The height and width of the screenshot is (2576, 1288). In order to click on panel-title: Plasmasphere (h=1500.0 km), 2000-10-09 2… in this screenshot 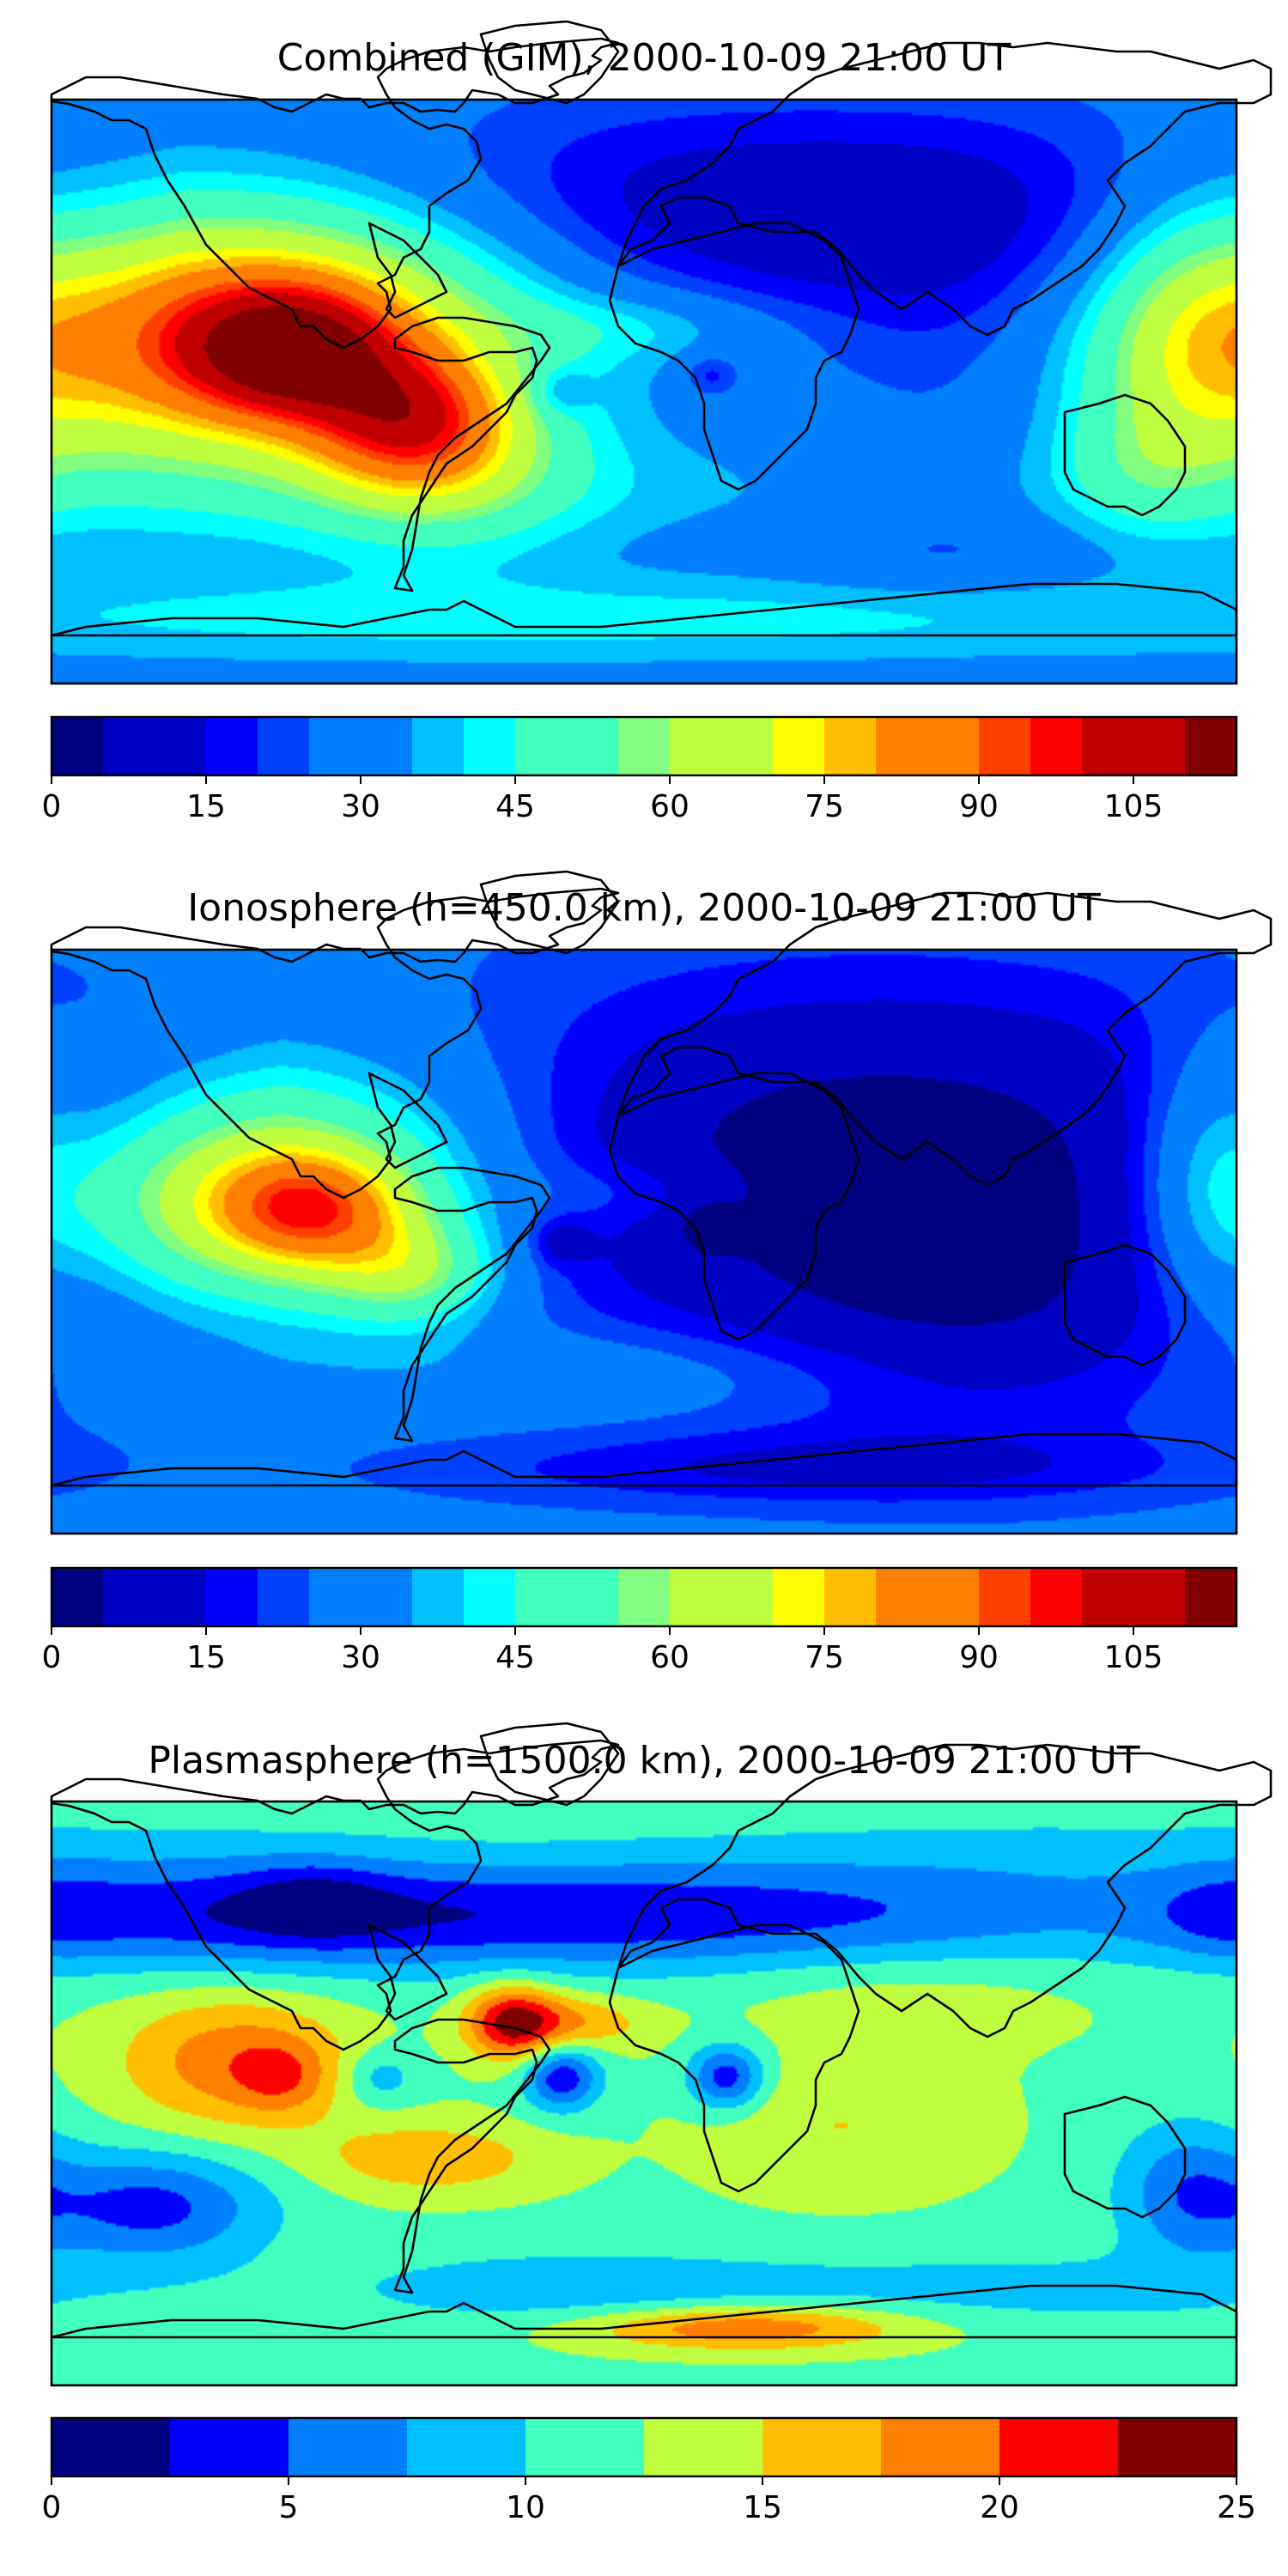, I will do `click(643, 1761)`.